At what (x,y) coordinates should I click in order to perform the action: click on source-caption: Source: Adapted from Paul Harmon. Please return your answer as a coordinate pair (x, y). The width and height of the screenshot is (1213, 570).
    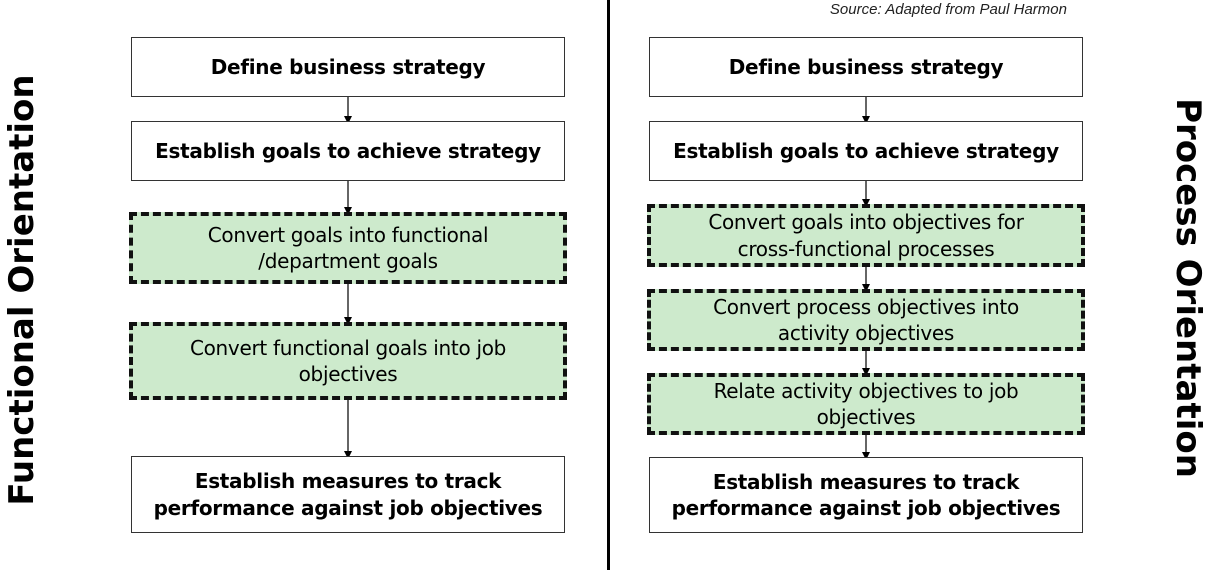
    Looking at the image, I should click on (948, 9).